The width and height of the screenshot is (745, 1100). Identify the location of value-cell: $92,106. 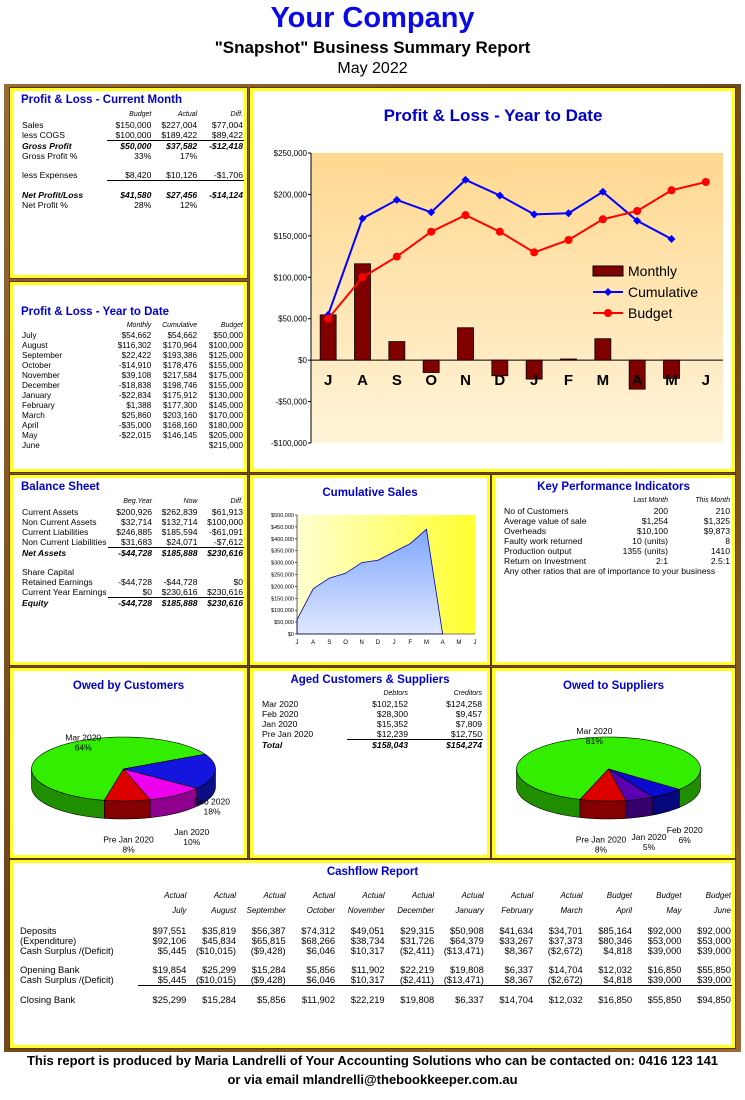
(169, 940).